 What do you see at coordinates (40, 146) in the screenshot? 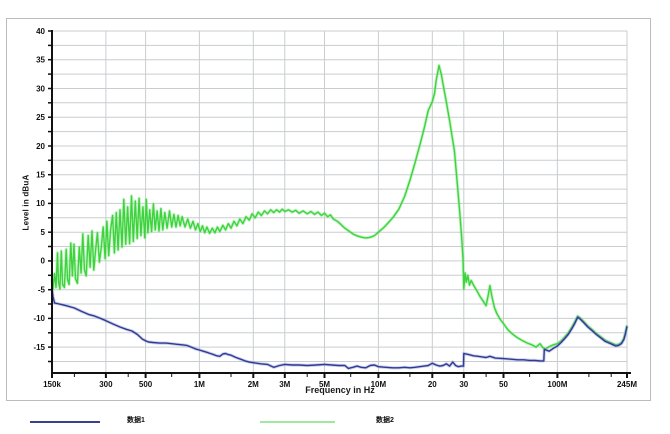
I see `y-tick-label: 20` at bounding box center [40, 146].